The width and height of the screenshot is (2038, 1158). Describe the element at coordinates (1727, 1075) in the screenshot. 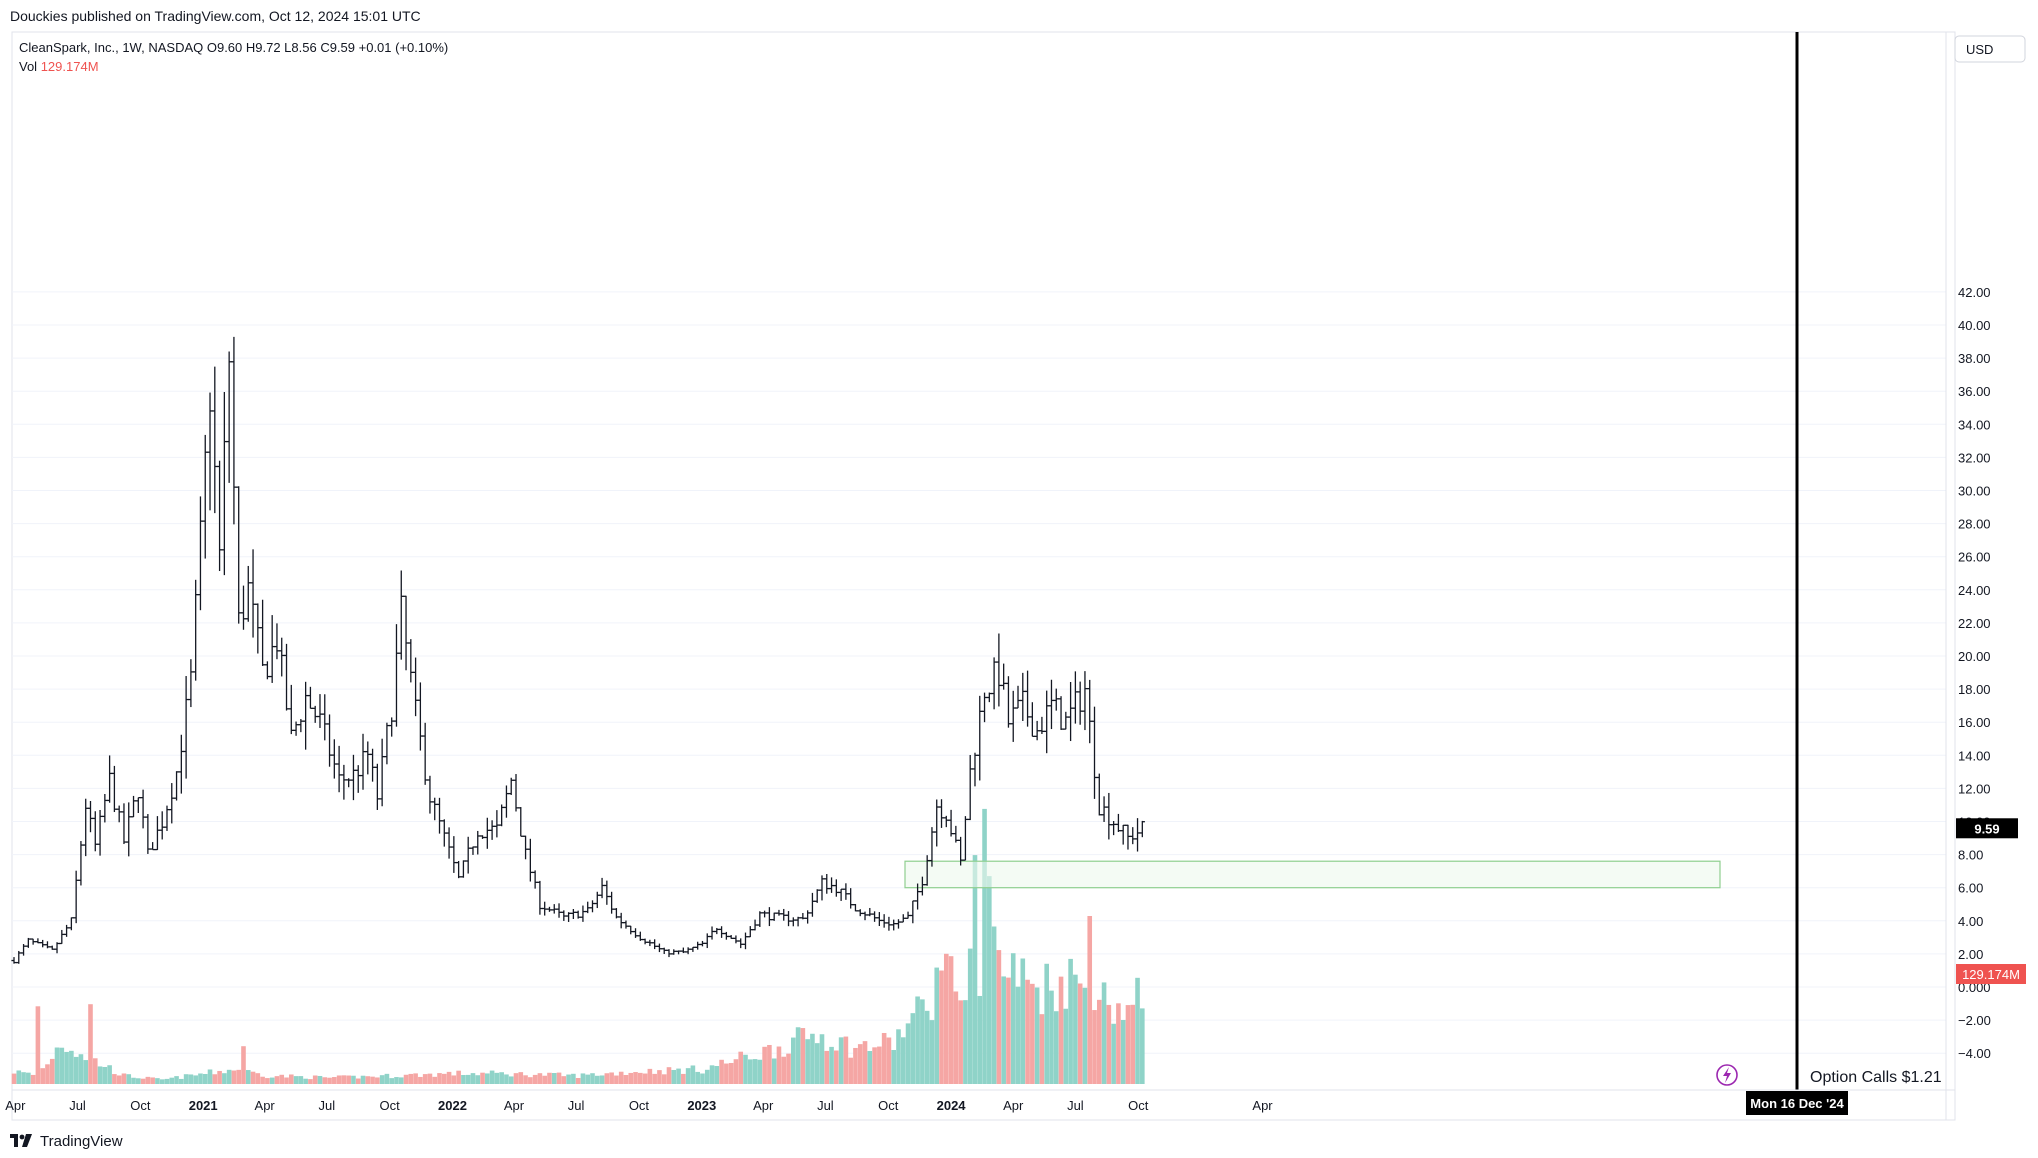

I see `alert-lightning-button` at that location.